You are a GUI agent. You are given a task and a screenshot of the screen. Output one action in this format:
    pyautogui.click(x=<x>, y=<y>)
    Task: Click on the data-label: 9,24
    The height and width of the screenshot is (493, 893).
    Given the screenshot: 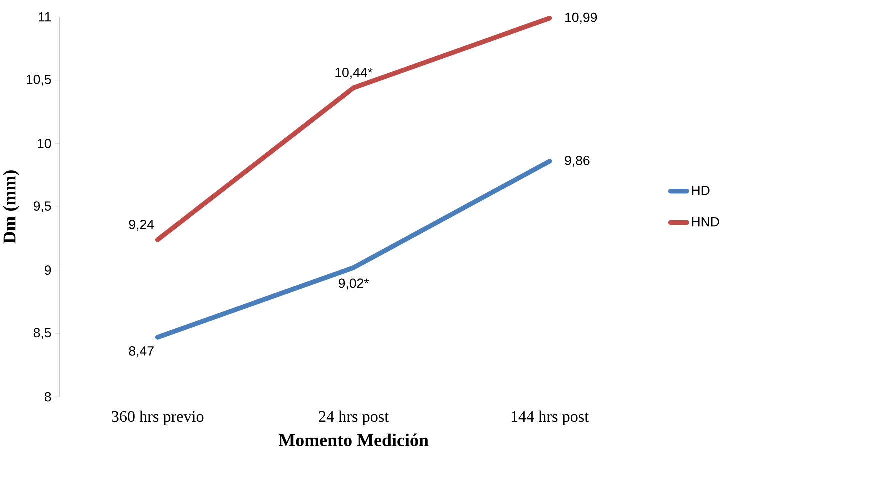 What is the action you would take?
    pyautogui.click(x=141, y=225)
    